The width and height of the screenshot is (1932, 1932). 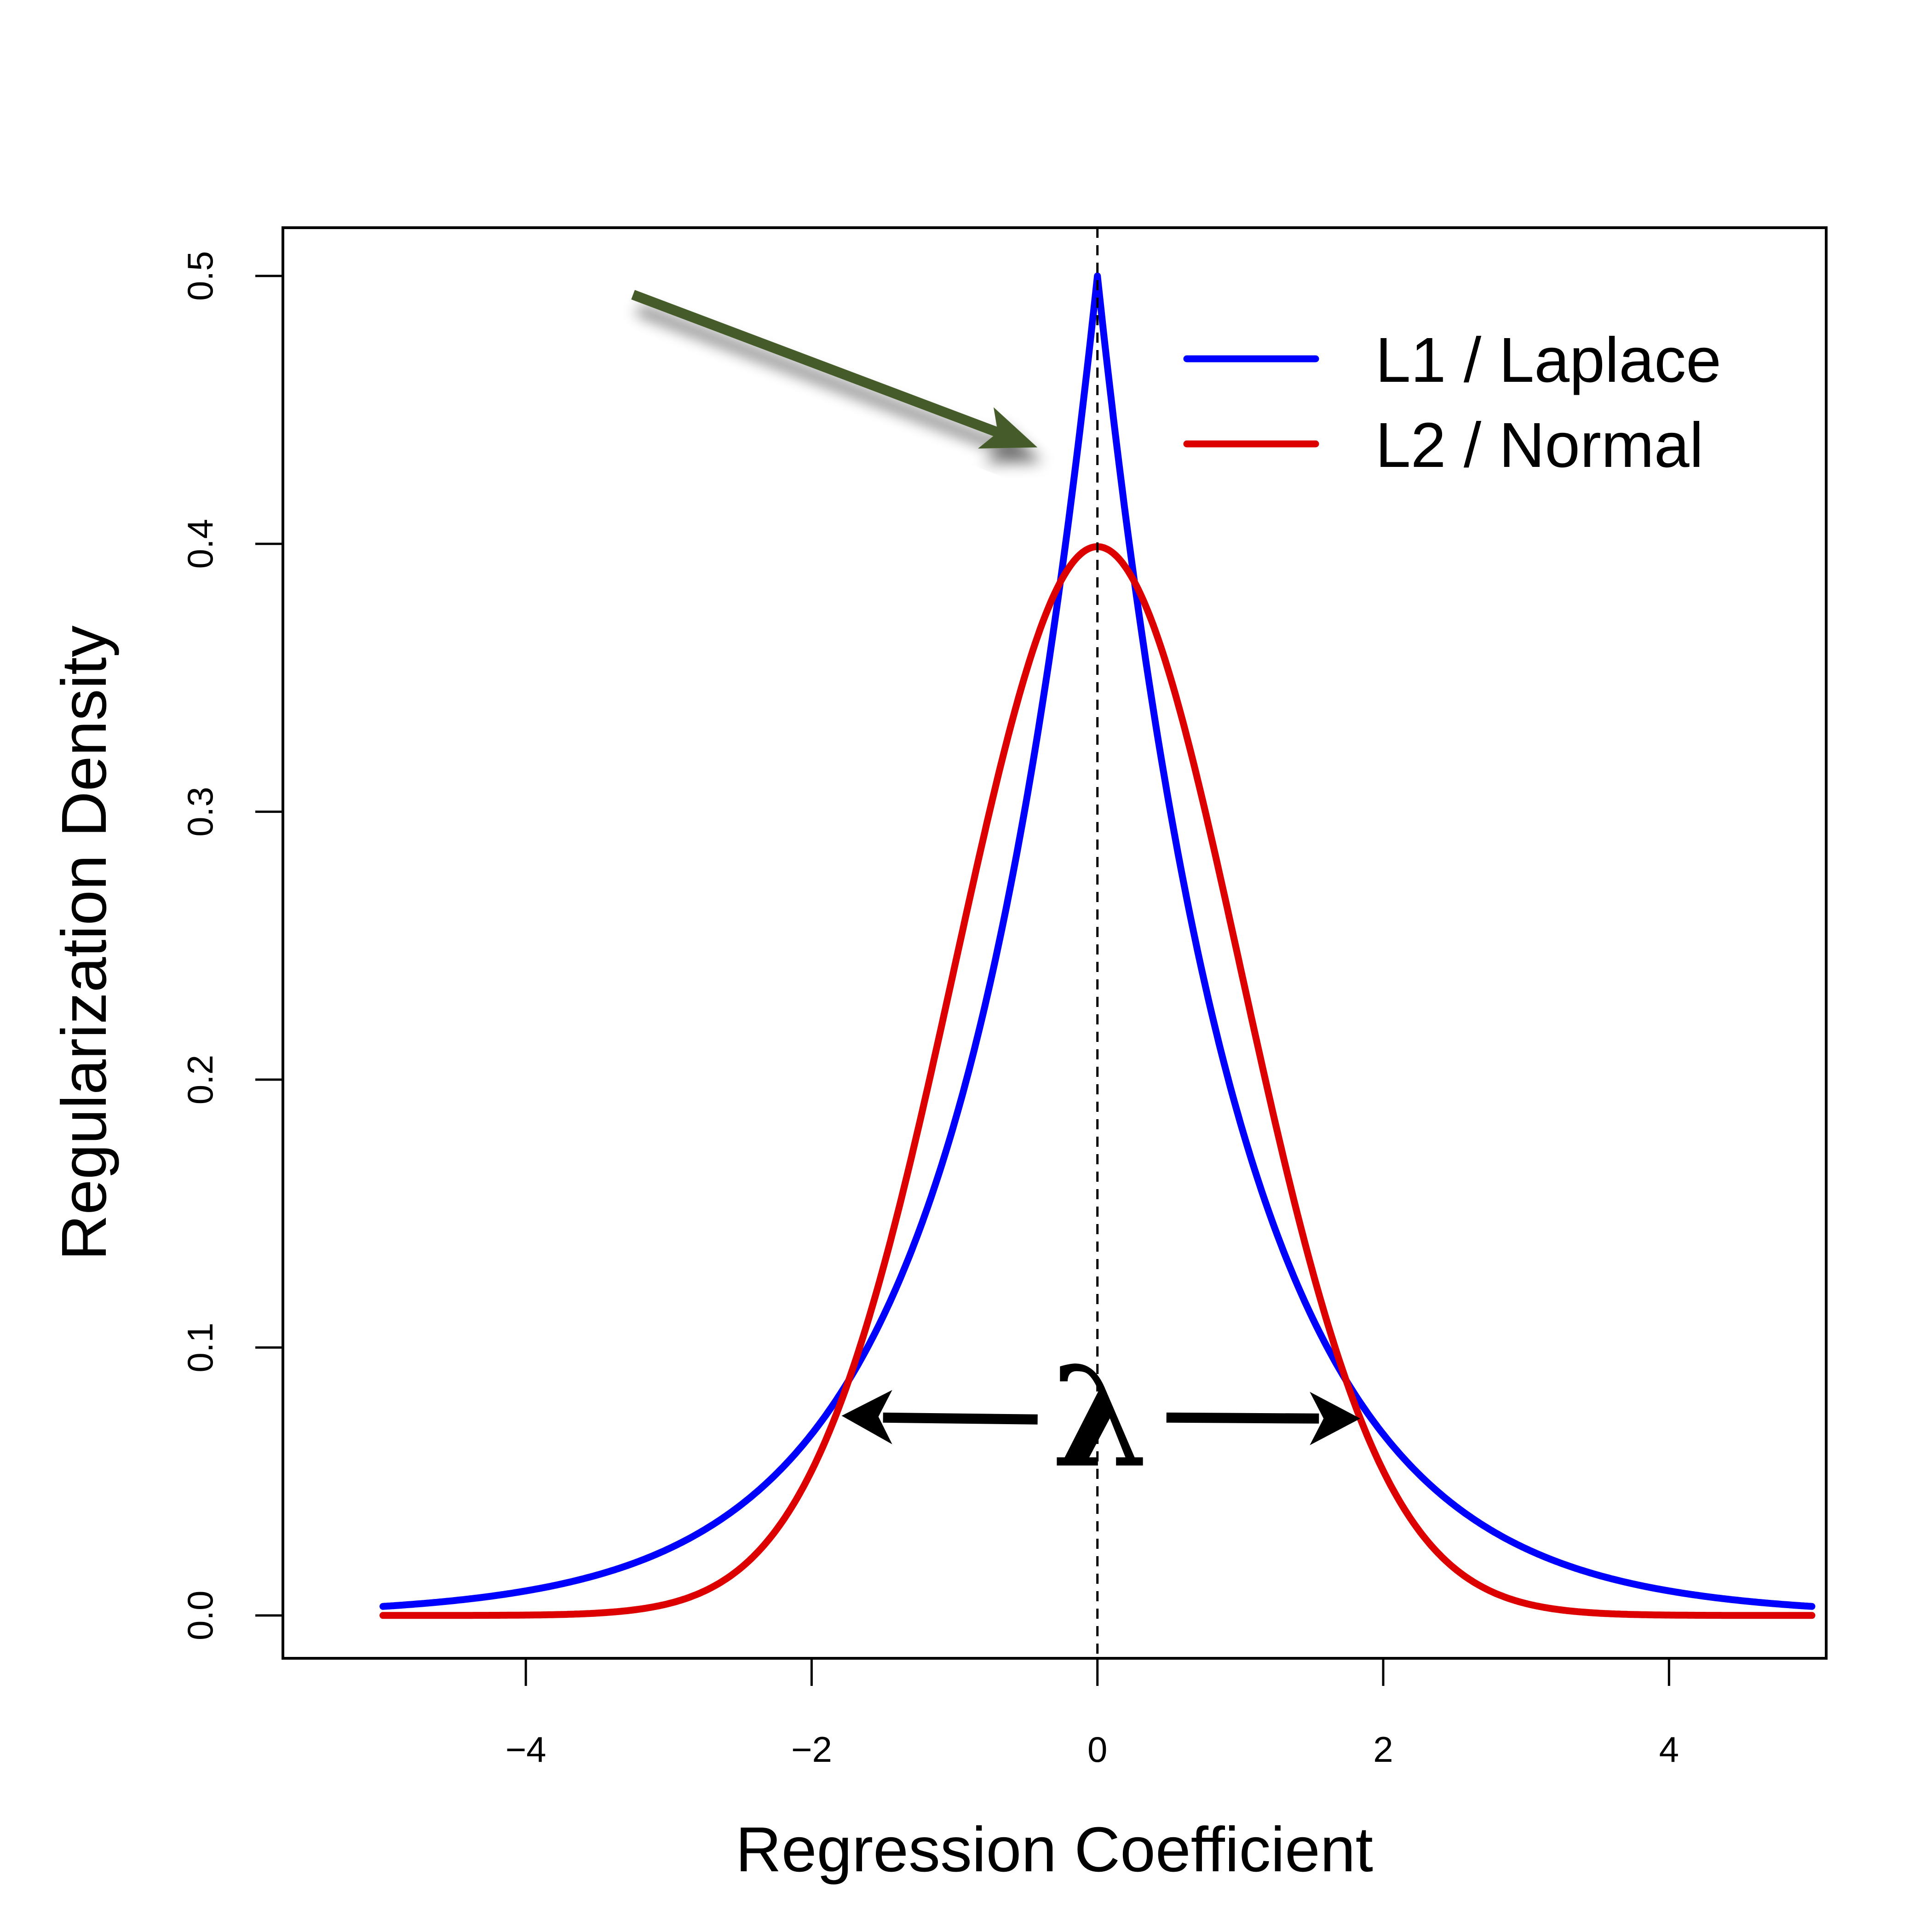 What do you see at coordinates (1008, 428) in the screenshot?
I see `pointer-arrow-head` at bounding box center [1008, 428].